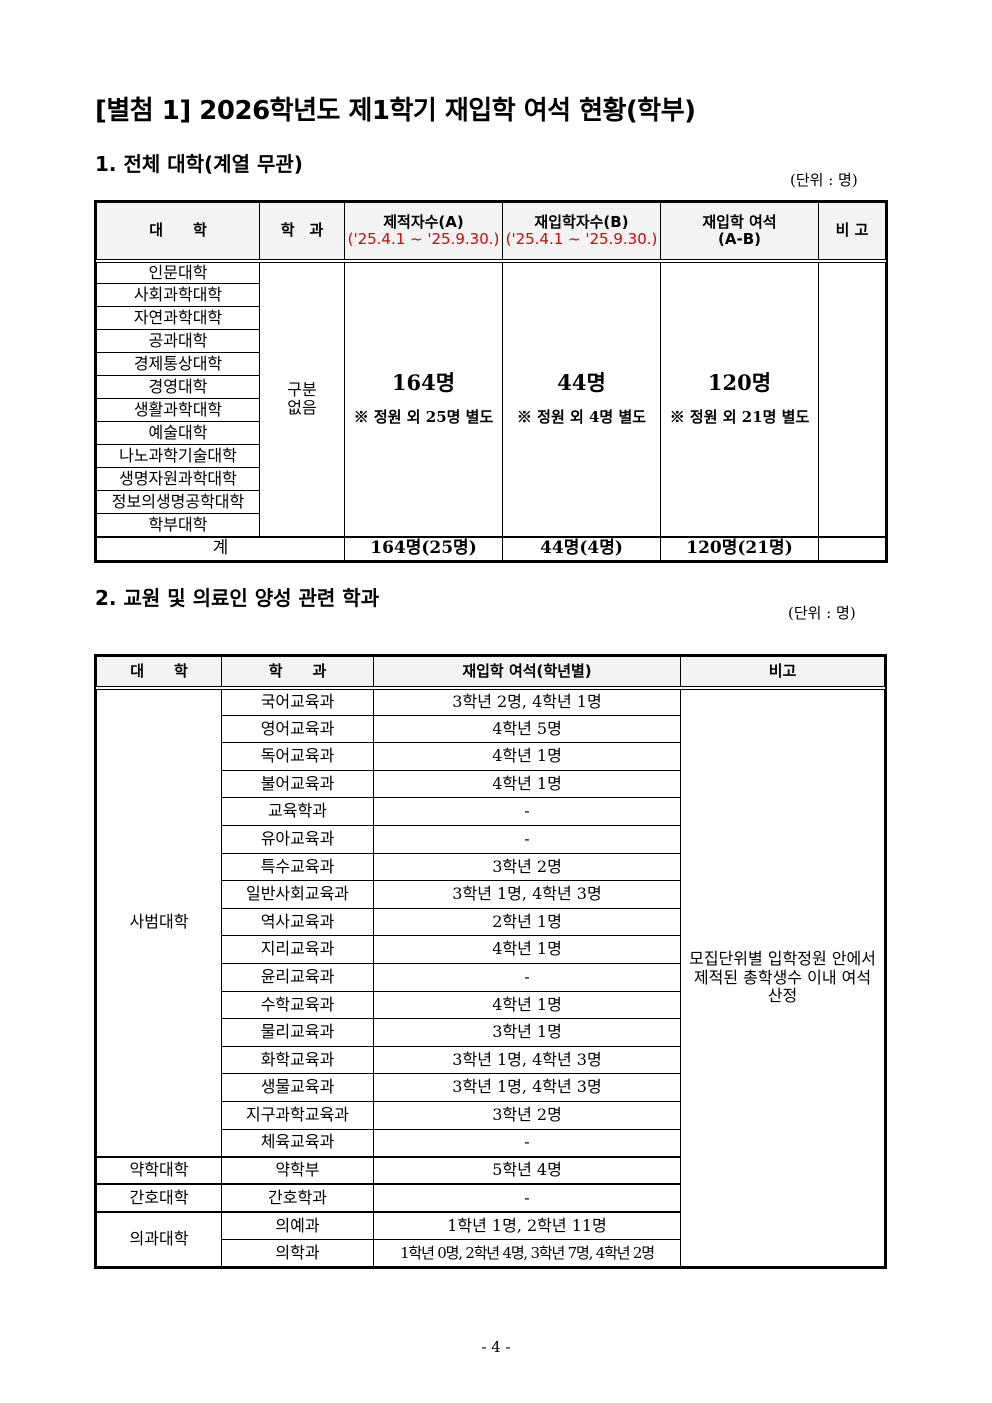 This screenshot has width=992, height=1403. I want to click on table-row: 역사교육과 2학년 1명, so click(491, 922).